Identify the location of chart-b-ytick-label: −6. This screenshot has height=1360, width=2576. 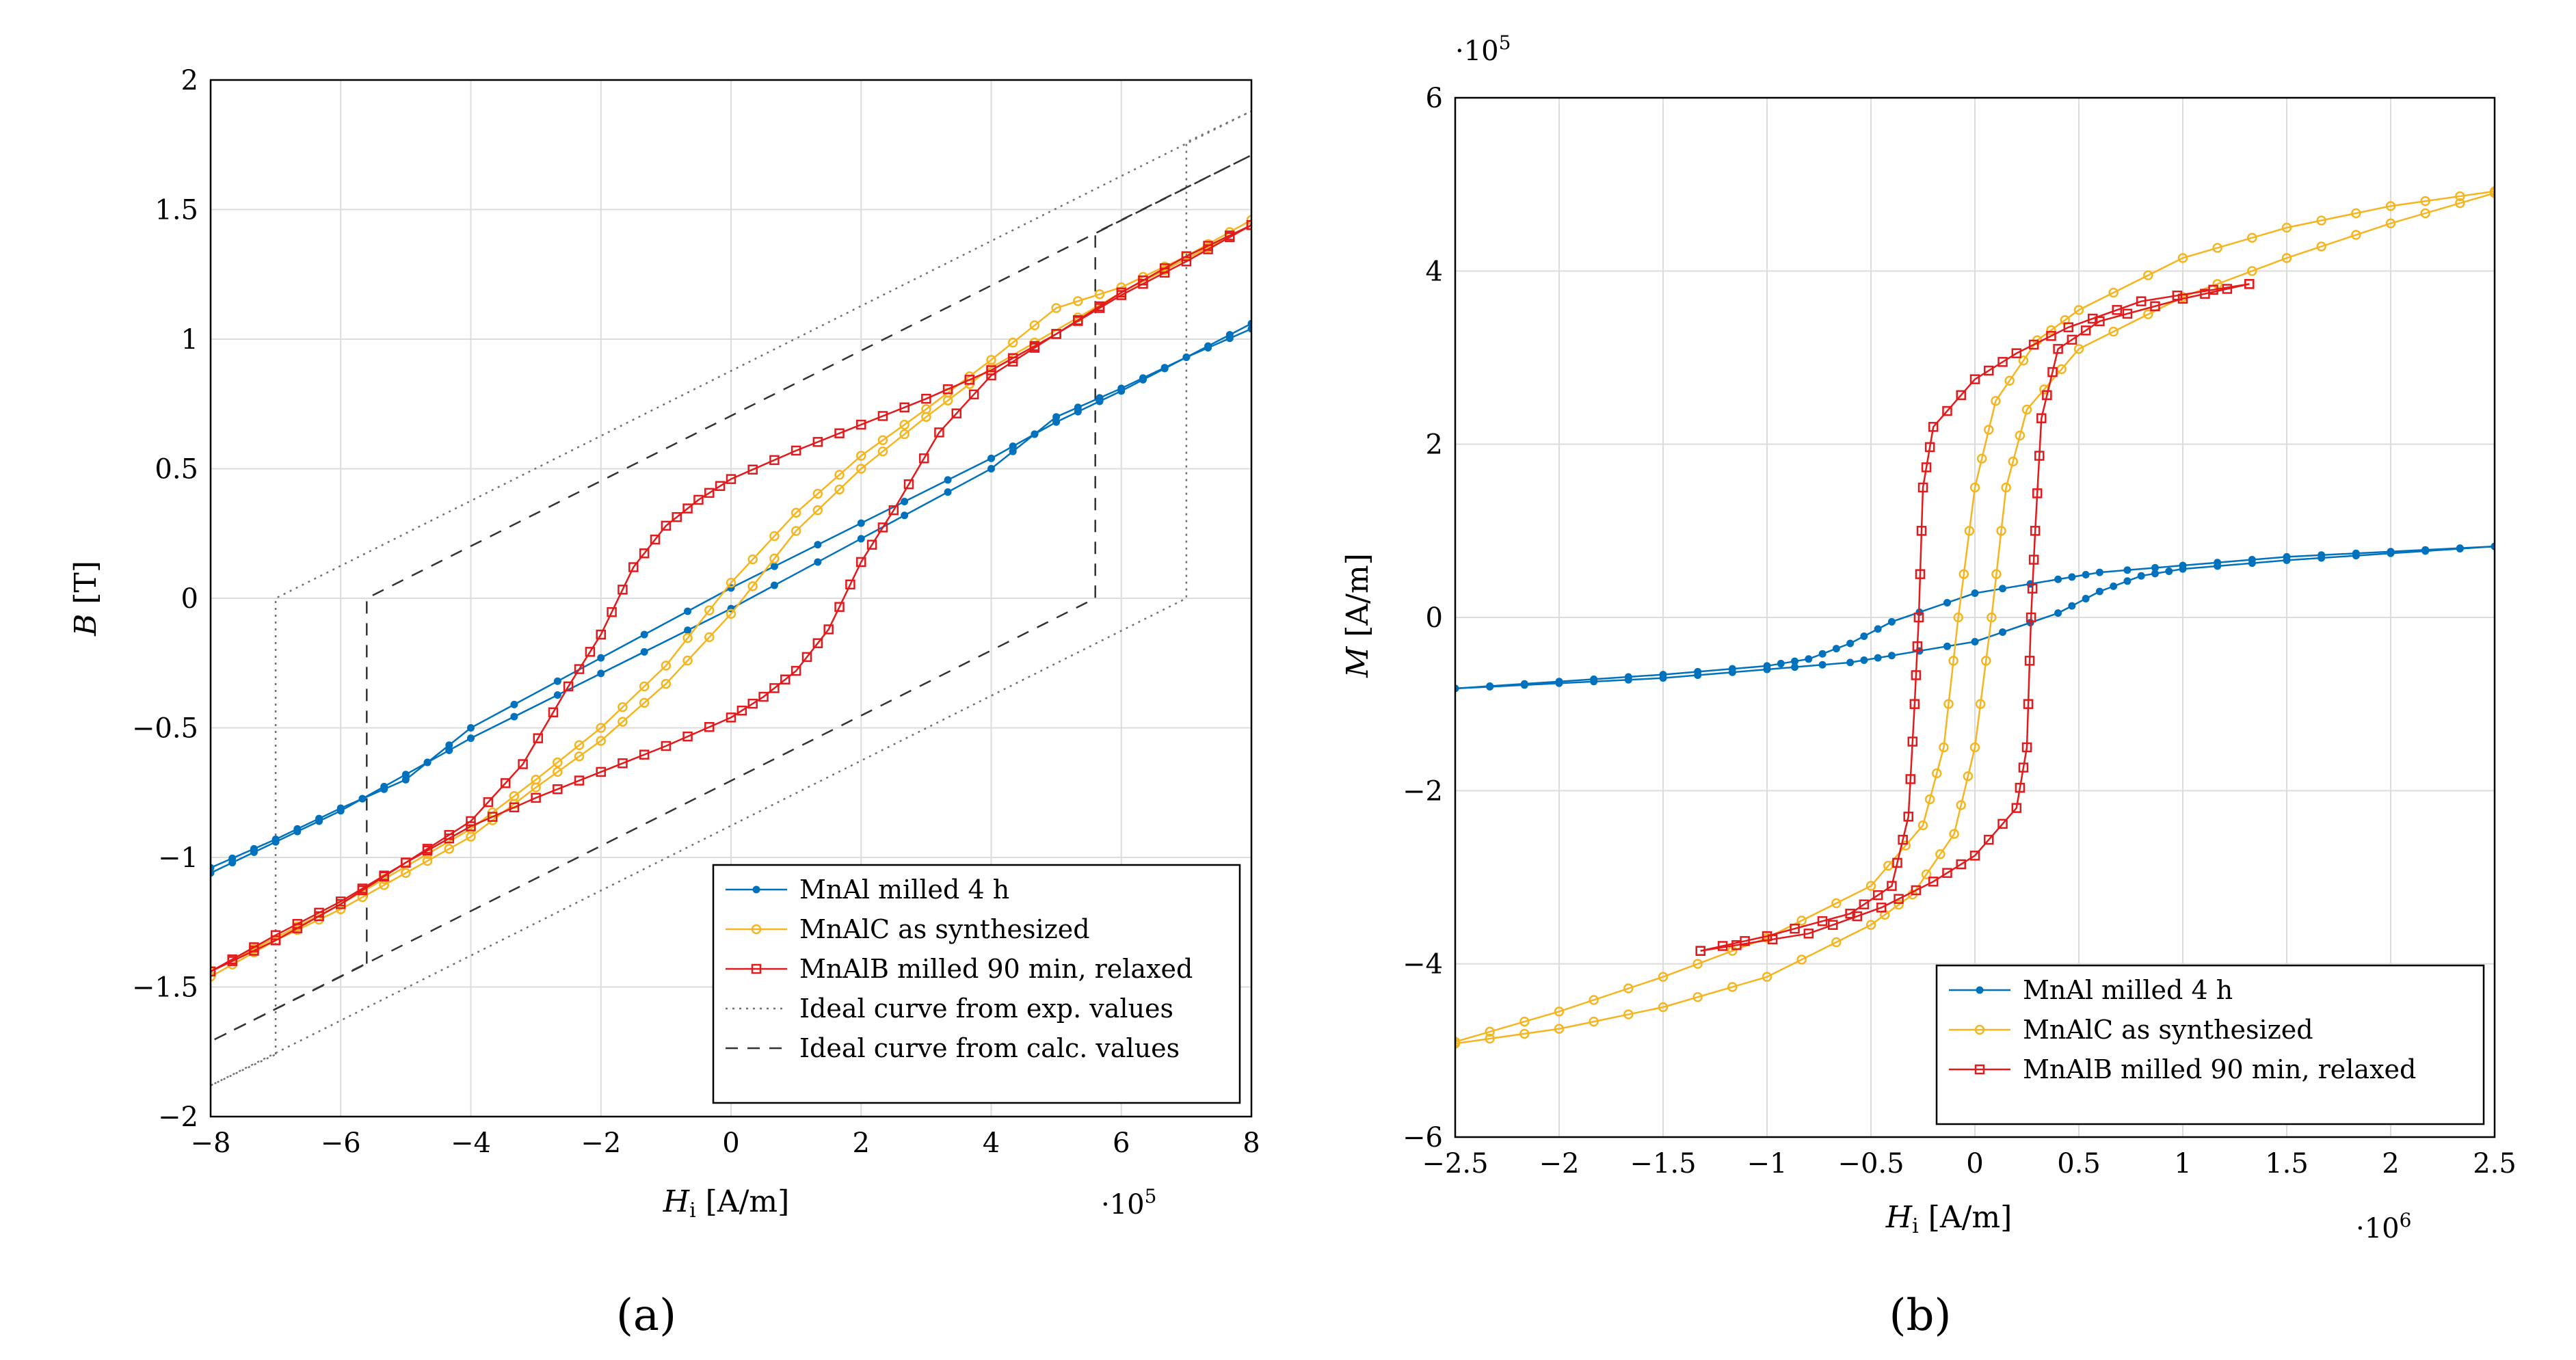
(1423, 1138).